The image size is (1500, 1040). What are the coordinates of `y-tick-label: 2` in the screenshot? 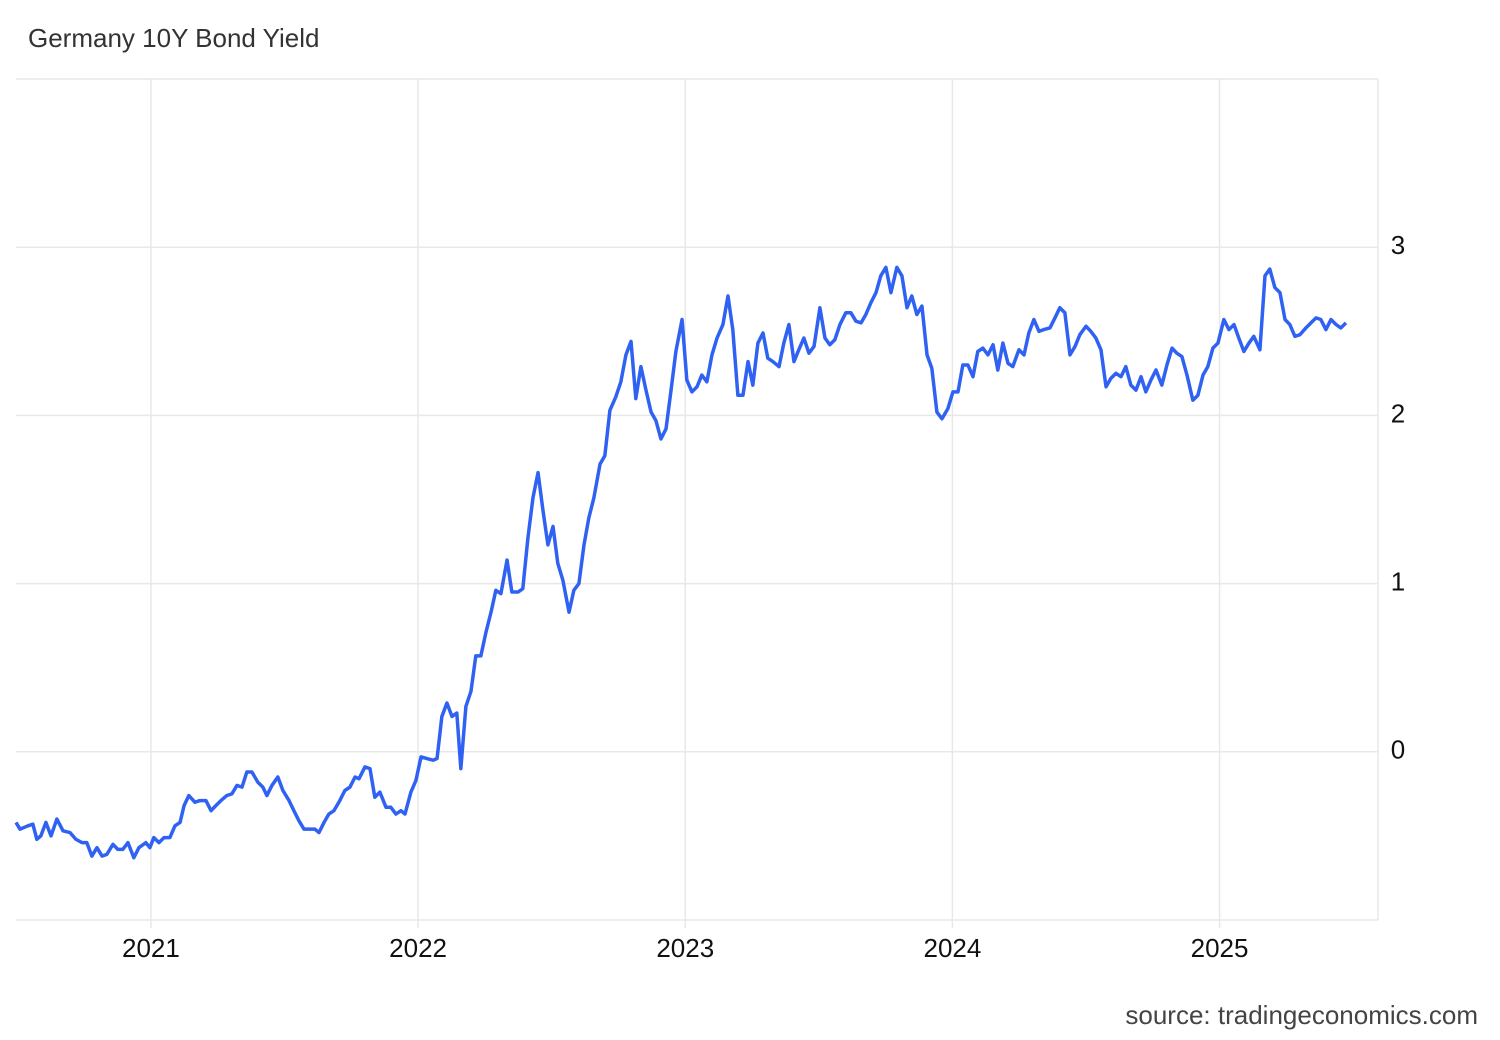 It's located at (1398, 413).